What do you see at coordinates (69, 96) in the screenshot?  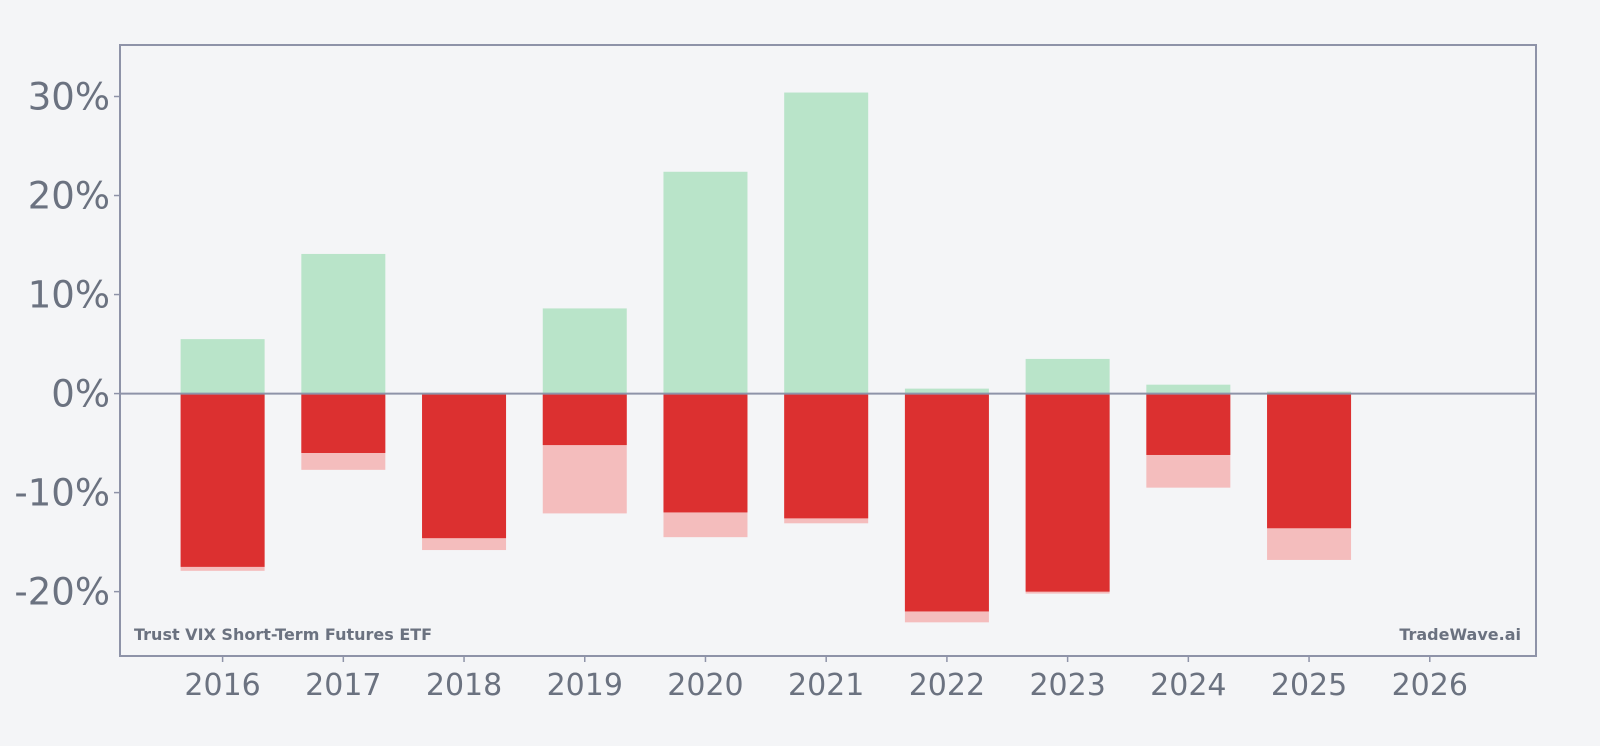 I see `y-tick-label: 30%` at bounding box center [69, 96].